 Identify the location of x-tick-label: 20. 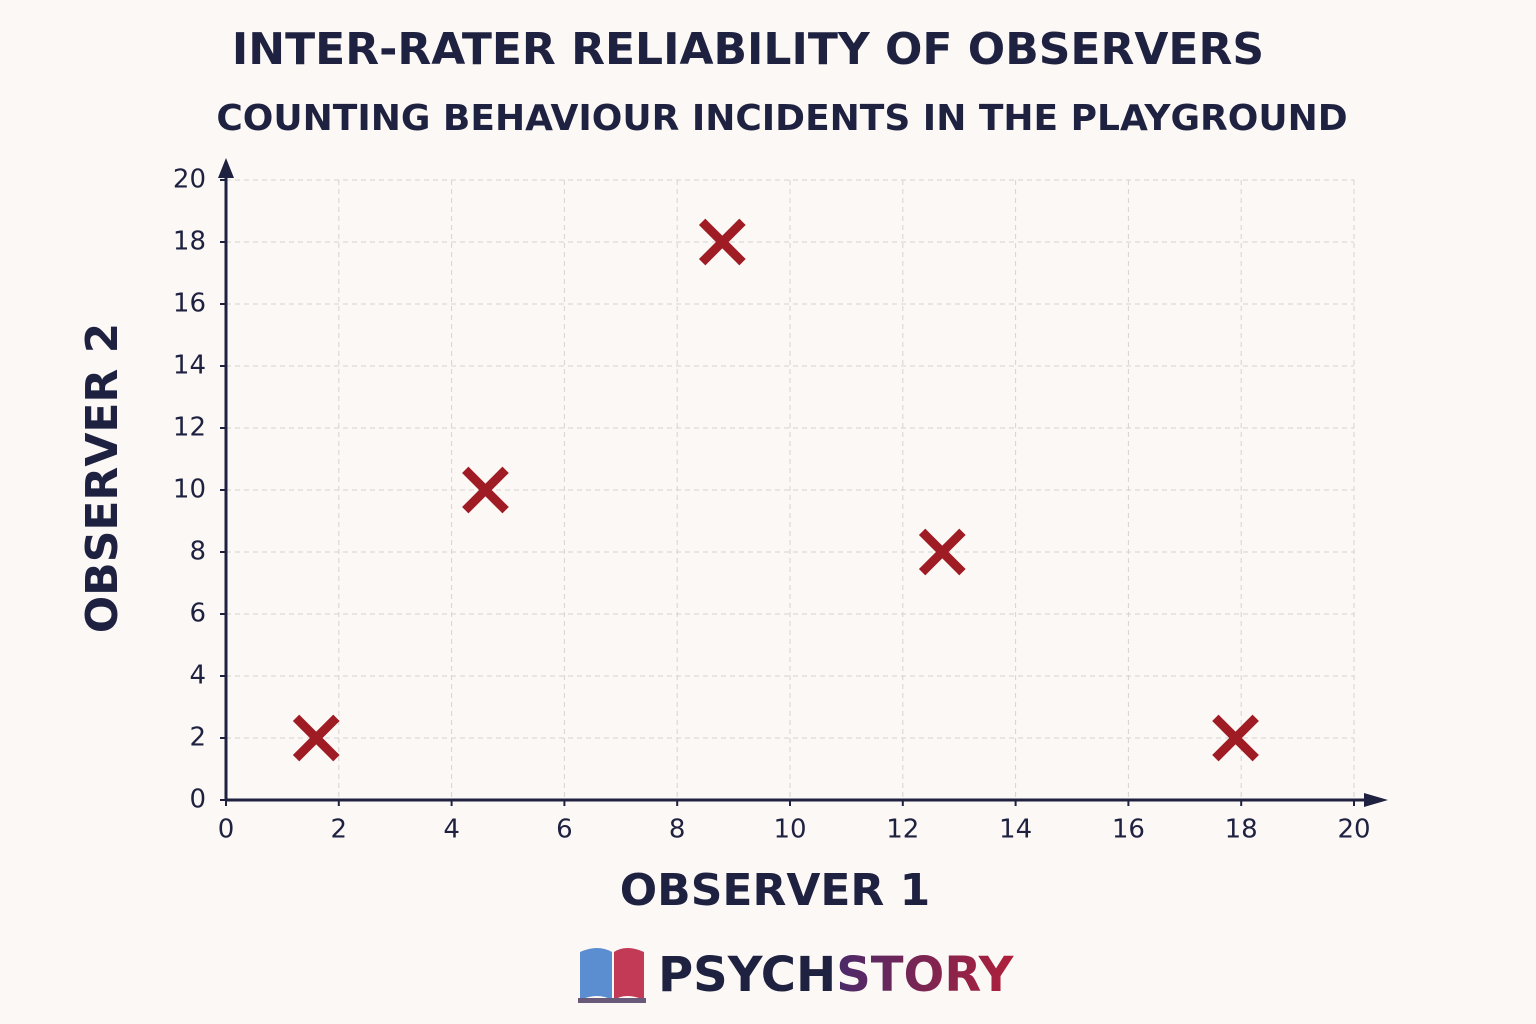
(1353, 830).